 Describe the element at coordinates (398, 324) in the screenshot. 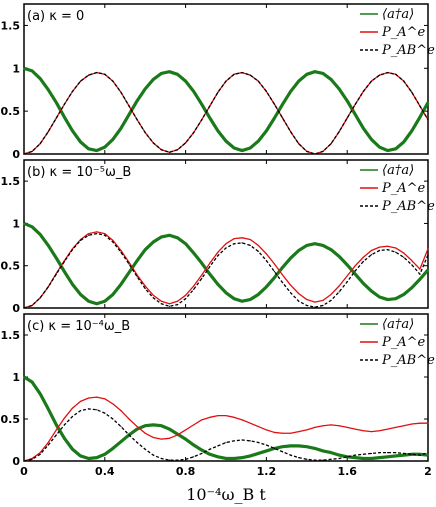

I see `legend-entry: ⟨a†a⟩` at that location.